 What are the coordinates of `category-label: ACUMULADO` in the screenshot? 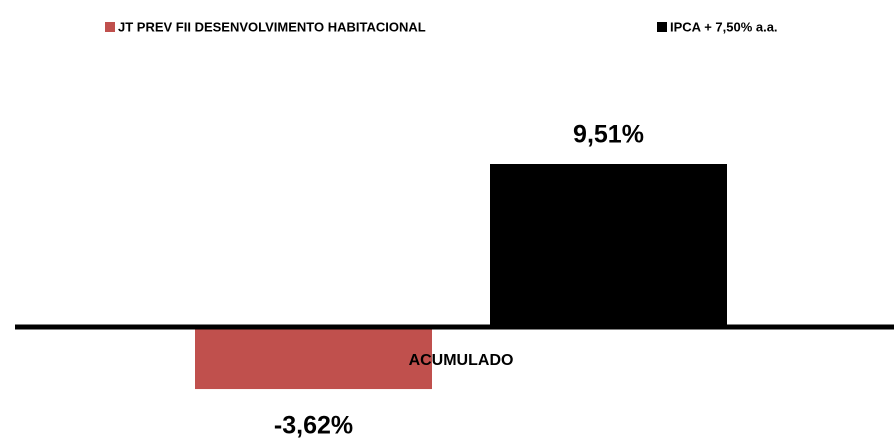 It's located at (461, 360).